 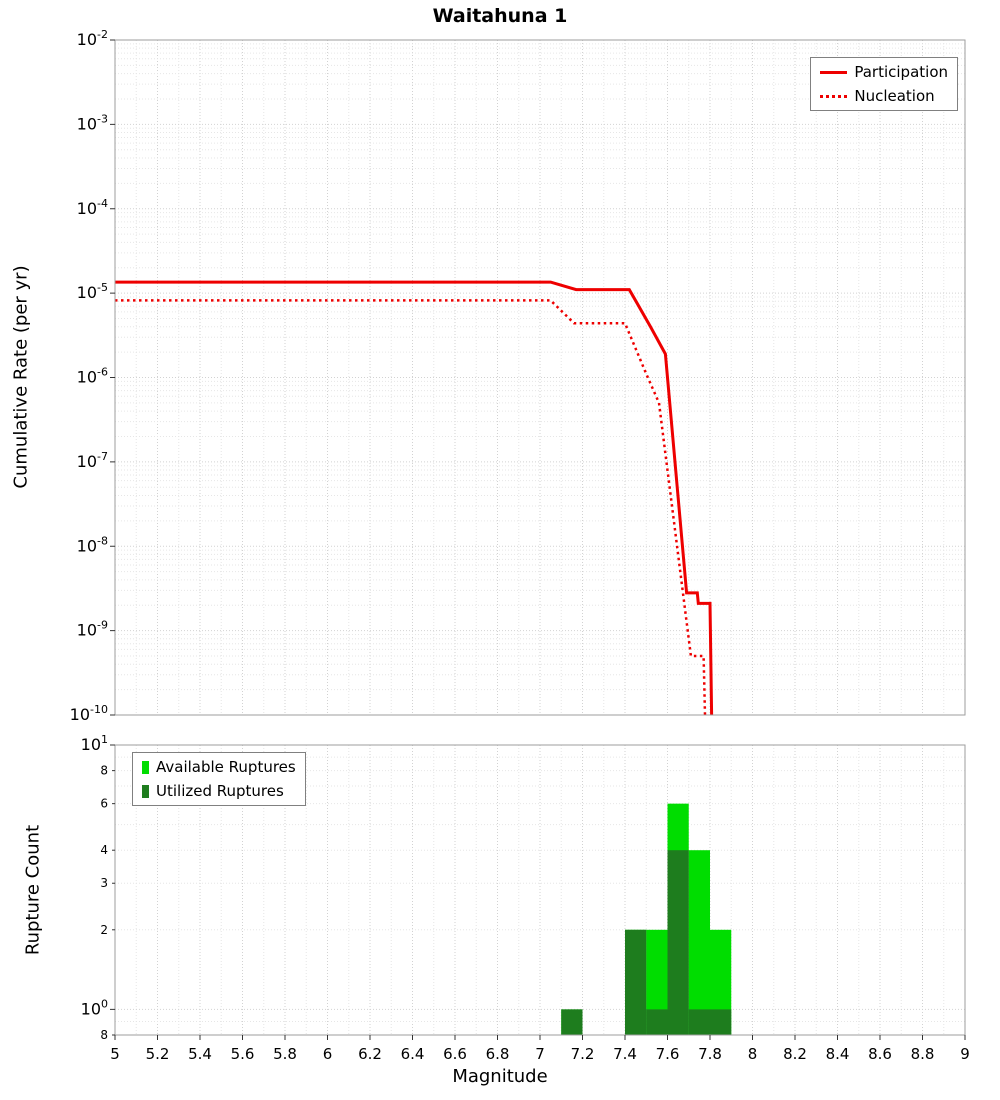 I want to click on utilized-ruptures-swatch, so click(x=145, y=791).